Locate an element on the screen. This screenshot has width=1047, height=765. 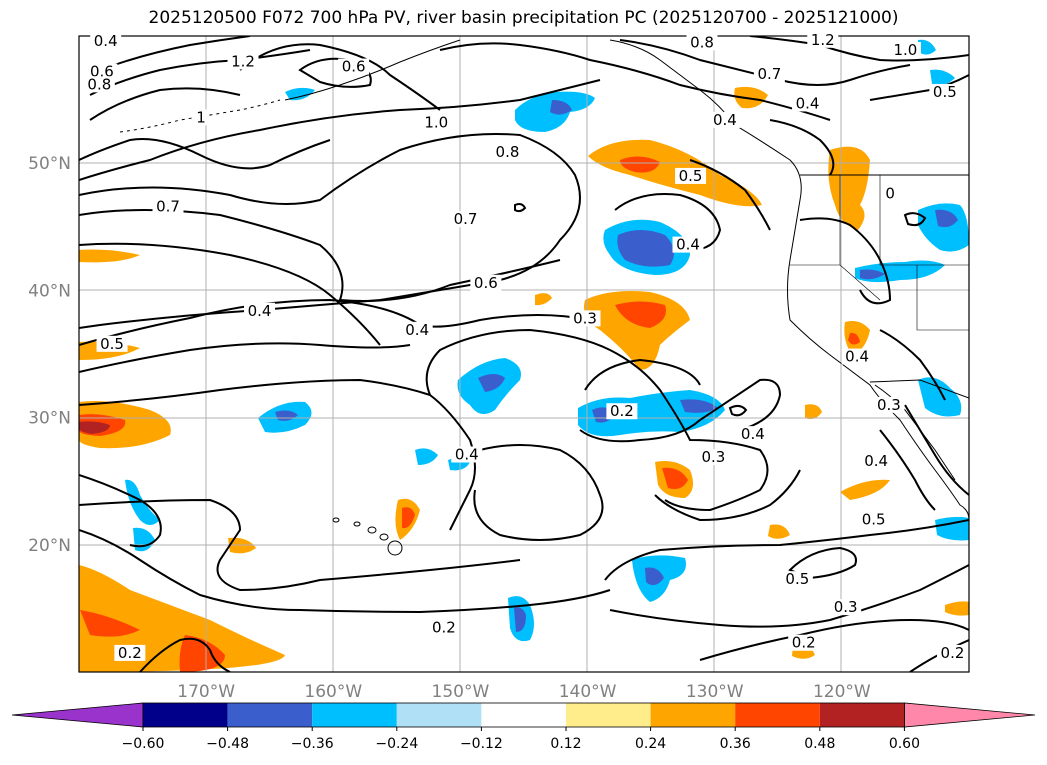
longitude-tick-label: 160°W is located at coordinates (333, 692).